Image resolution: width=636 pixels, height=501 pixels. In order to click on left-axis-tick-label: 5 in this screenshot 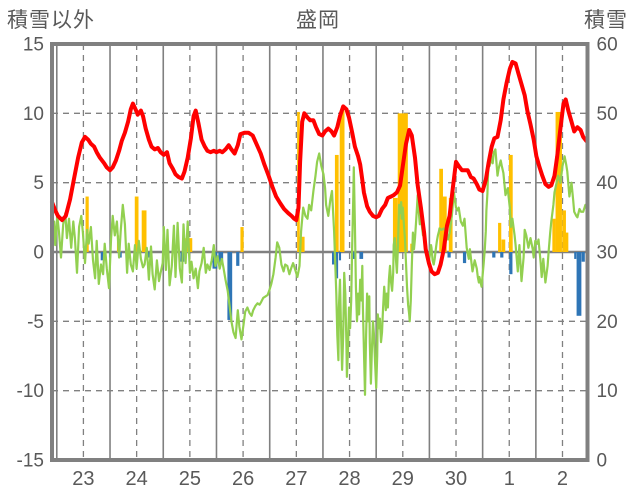, I will do `click(38, 183)`.